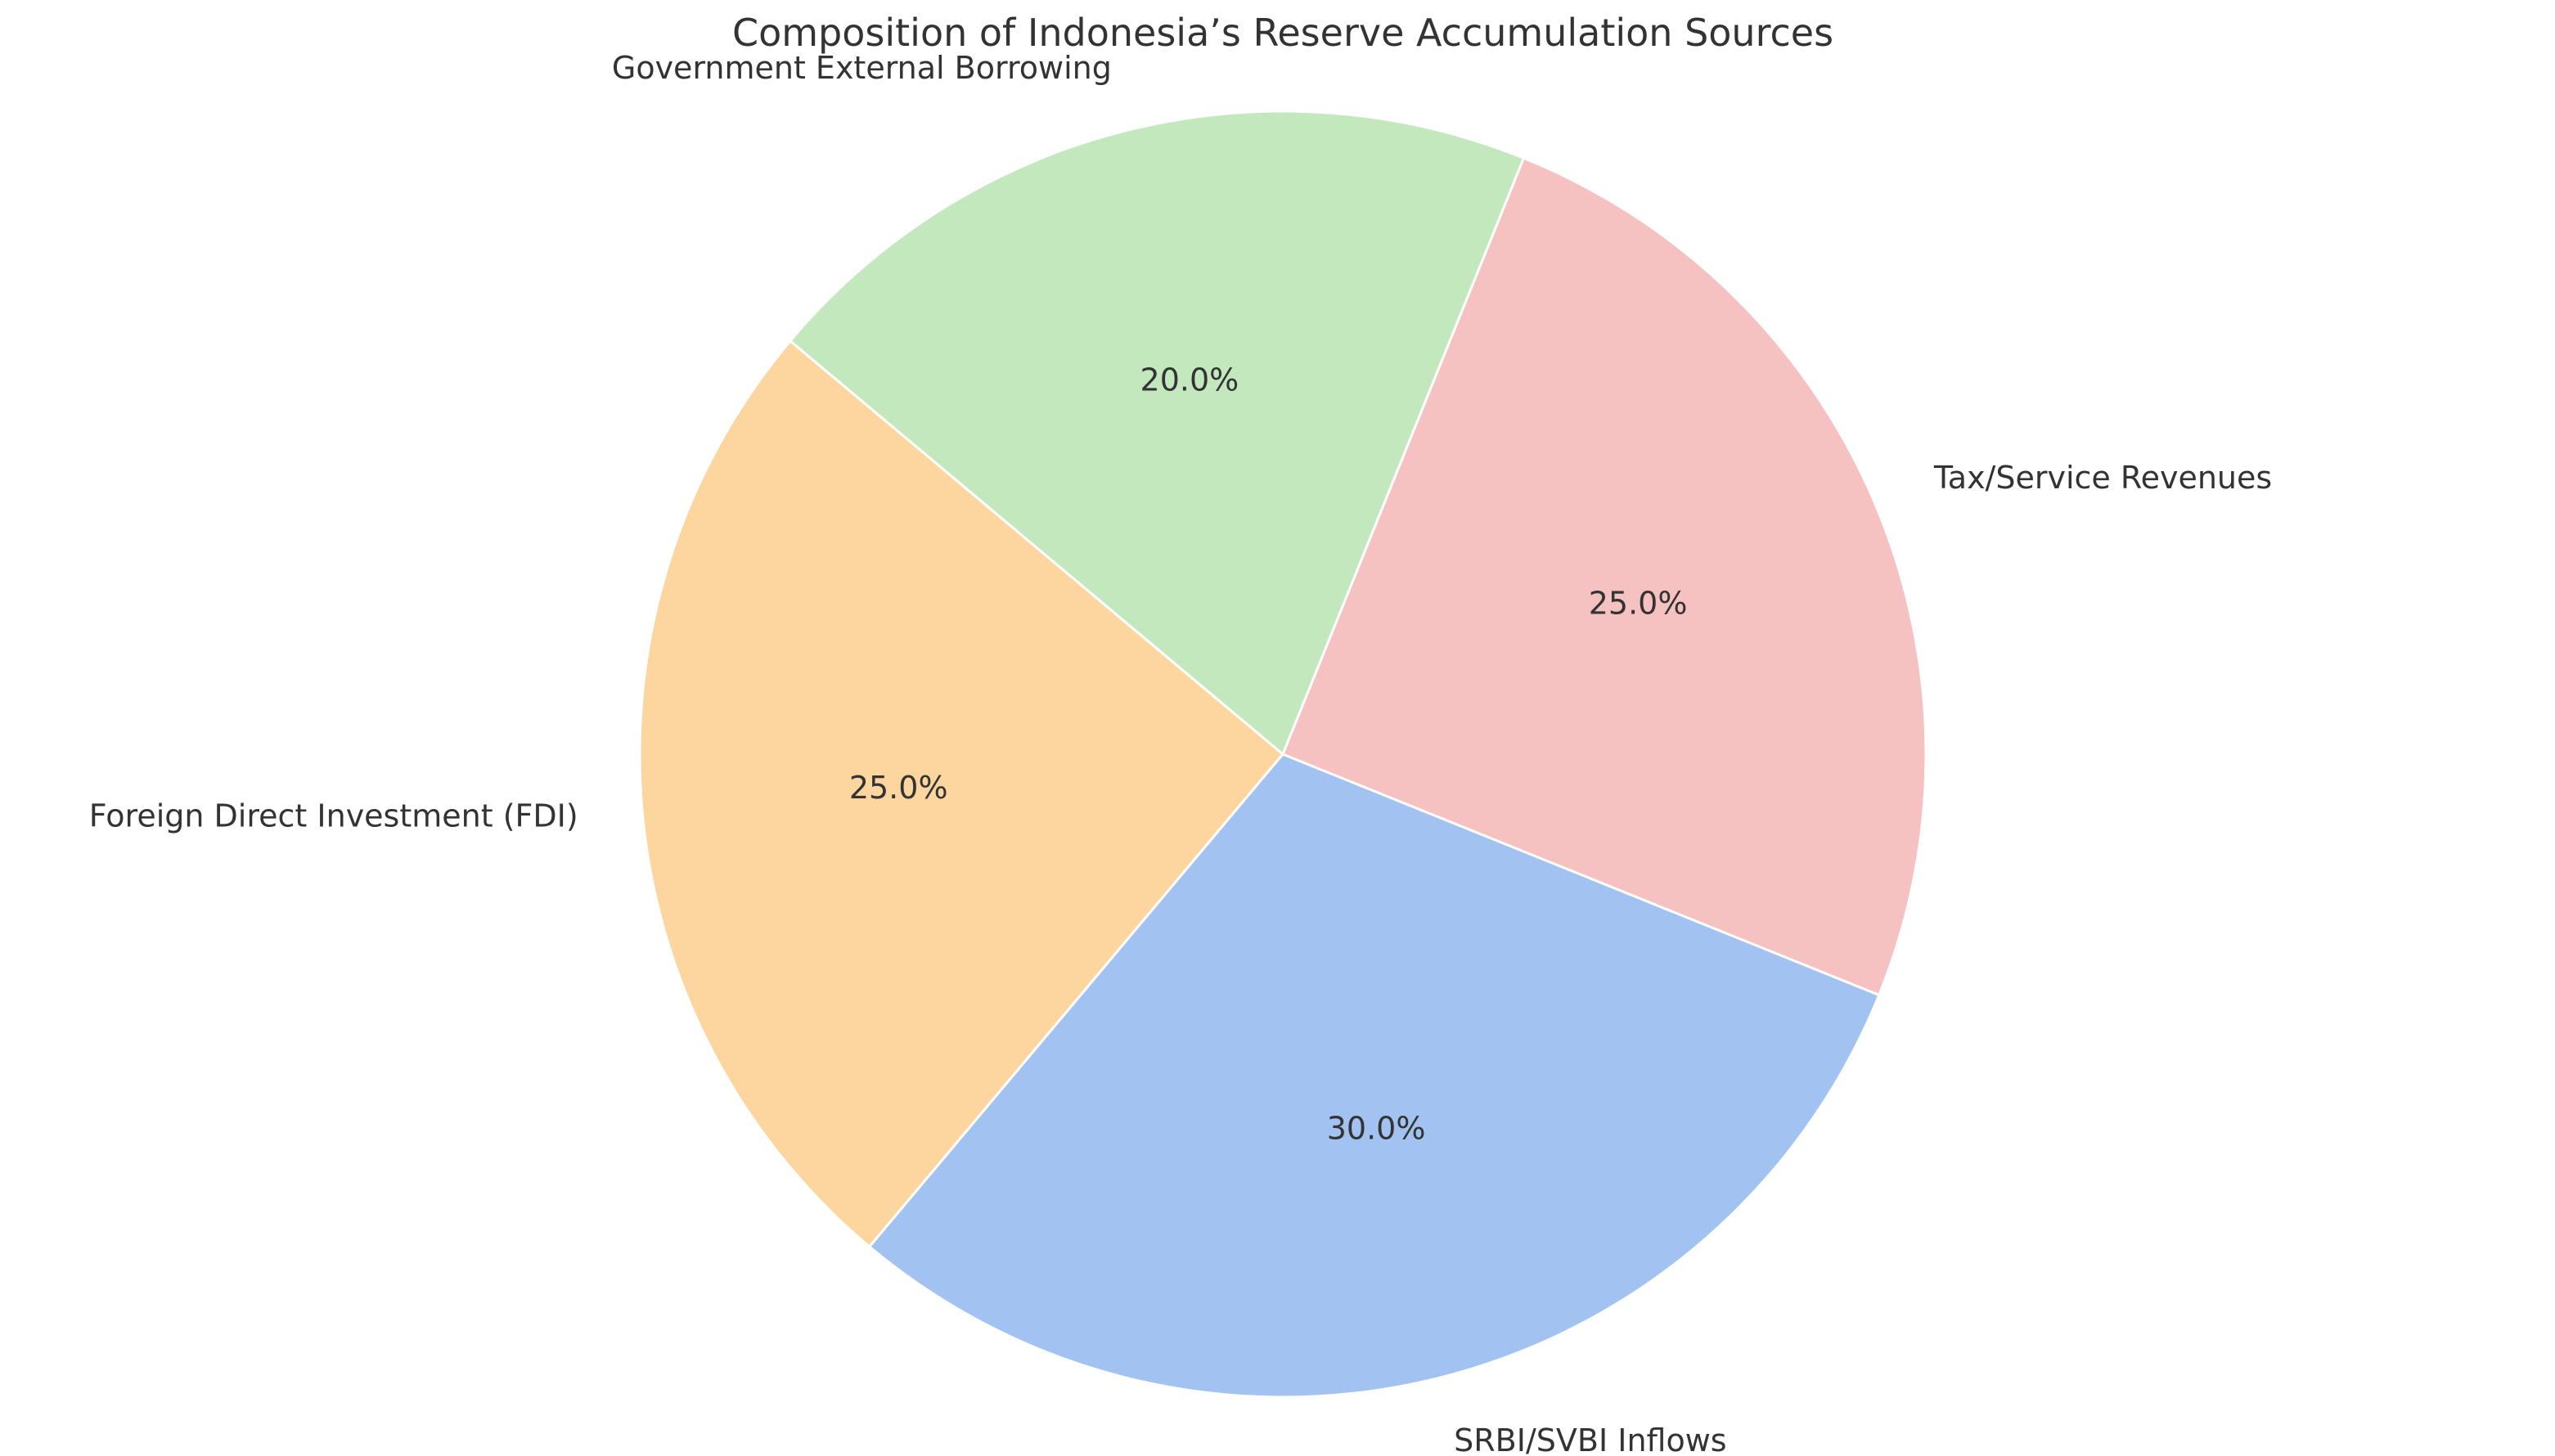 The height and width of the screenshot is (1456, 2555). What do you see at coordinates (1604, 576) in the screenshot?
I see `pie-slice-tax-service-revenues` at bounding box center [1604, 576].